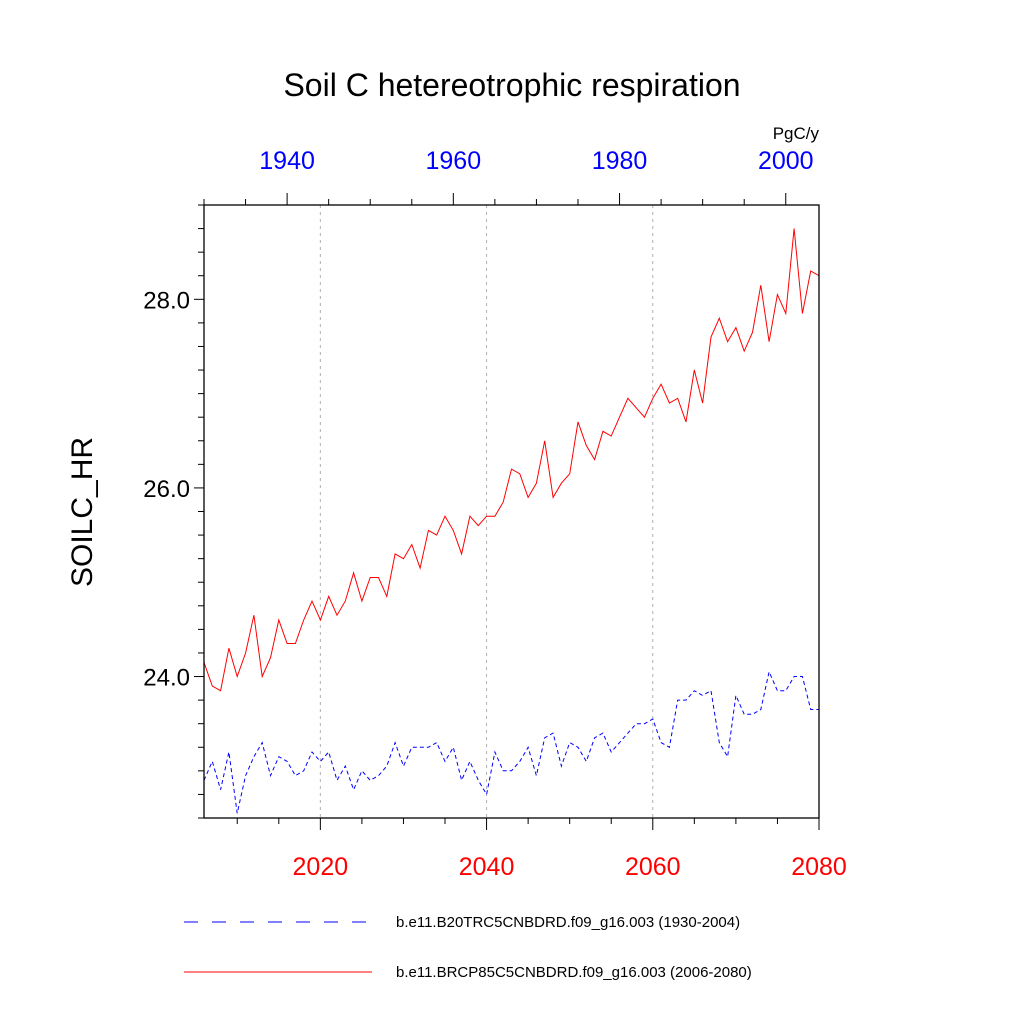  I want to click on units-label: PgC/y, so click(796, 133).